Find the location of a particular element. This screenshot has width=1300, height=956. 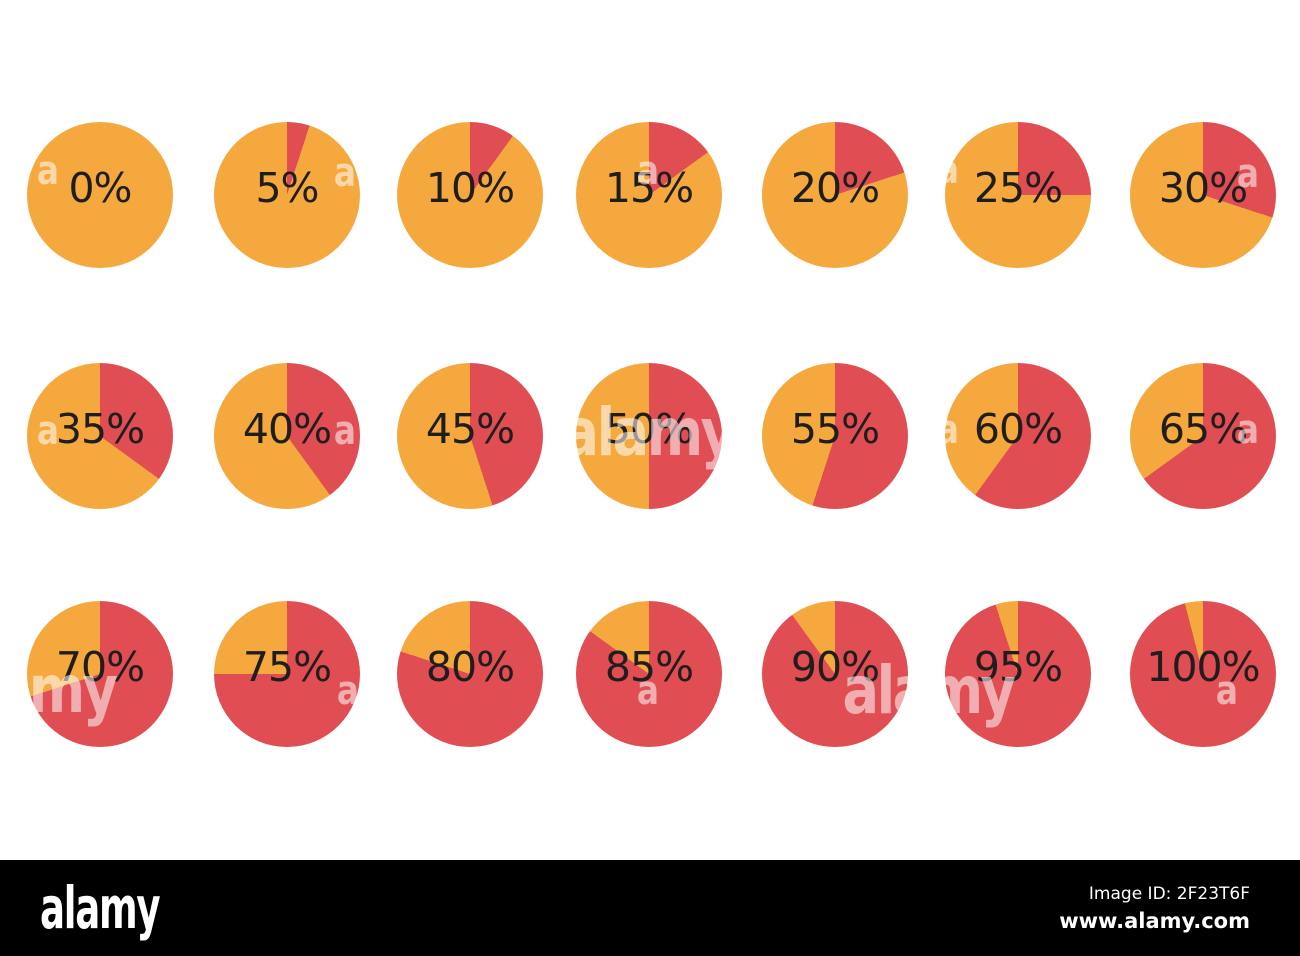

pie-chart-65: 65% is located at coordinates (1203, 436).